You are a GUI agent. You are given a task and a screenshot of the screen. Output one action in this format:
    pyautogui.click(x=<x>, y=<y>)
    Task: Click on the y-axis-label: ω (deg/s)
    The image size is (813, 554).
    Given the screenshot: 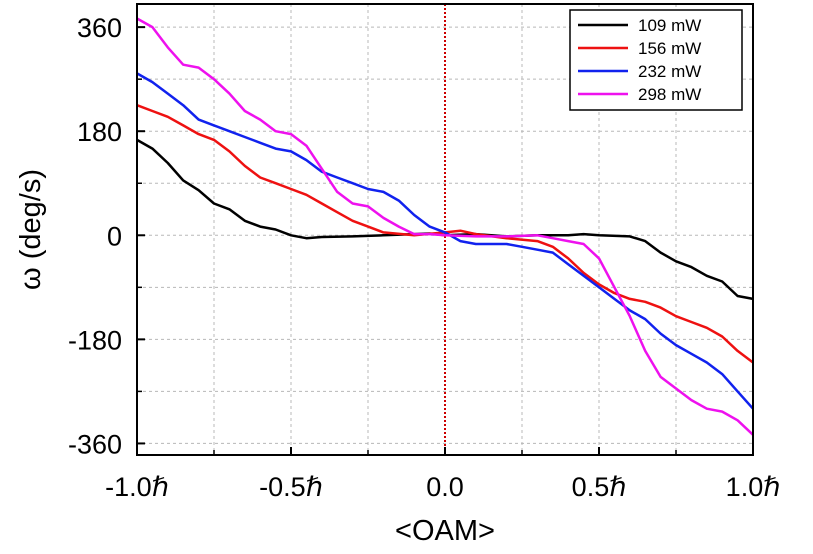 What is the action you would take?
    pyautogui.click(x=31, y=229)
    